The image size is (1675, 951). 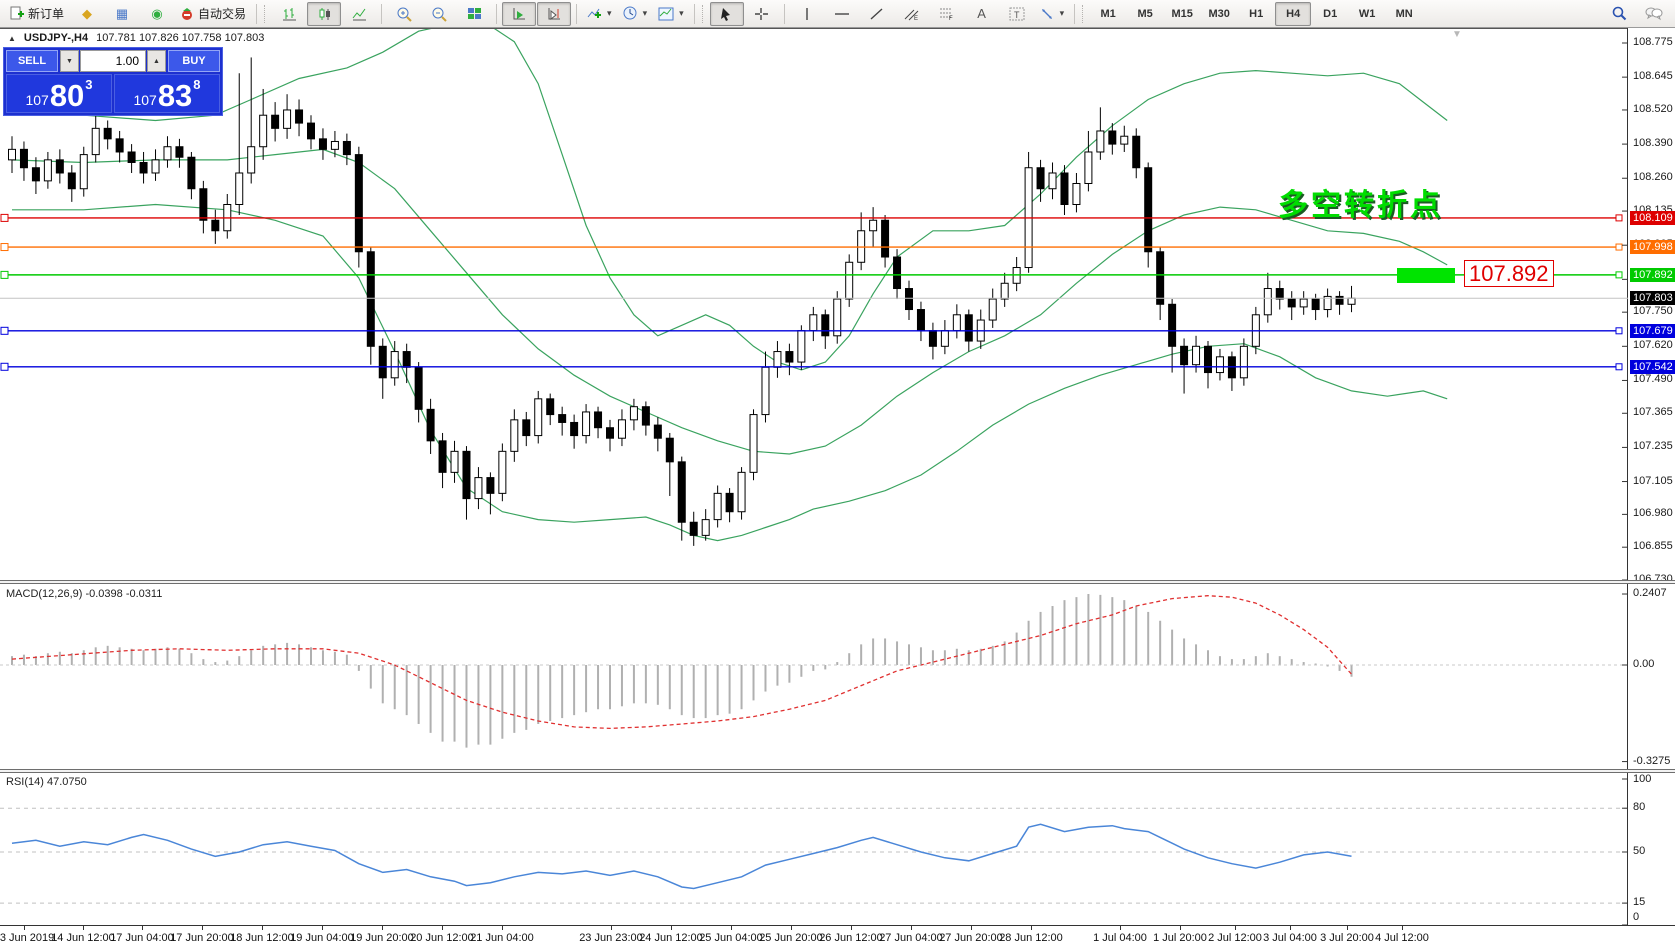 What do you see at coordinates (635, 14) in the screenshot?
I see `periods-button: ▾` at bounding box center [635, 14].